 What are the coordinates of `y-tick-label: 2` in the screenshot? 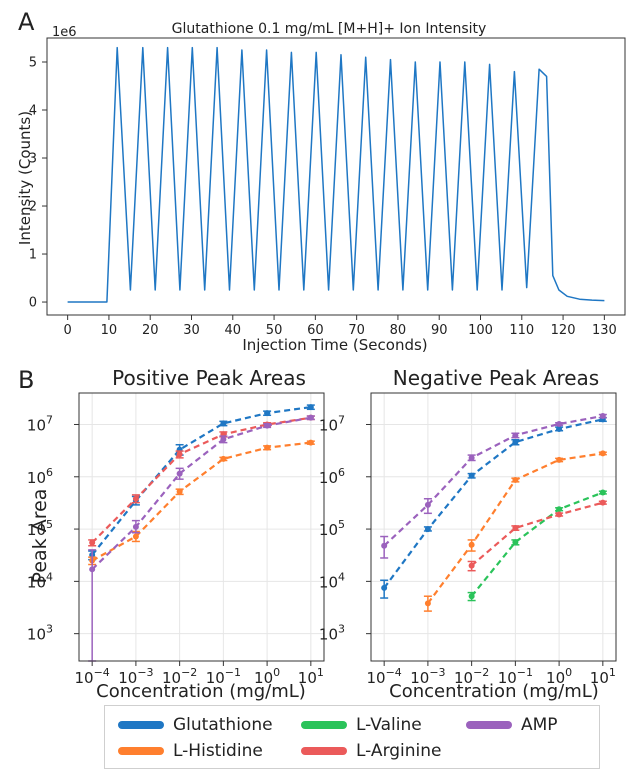 It's located at (33, 207).